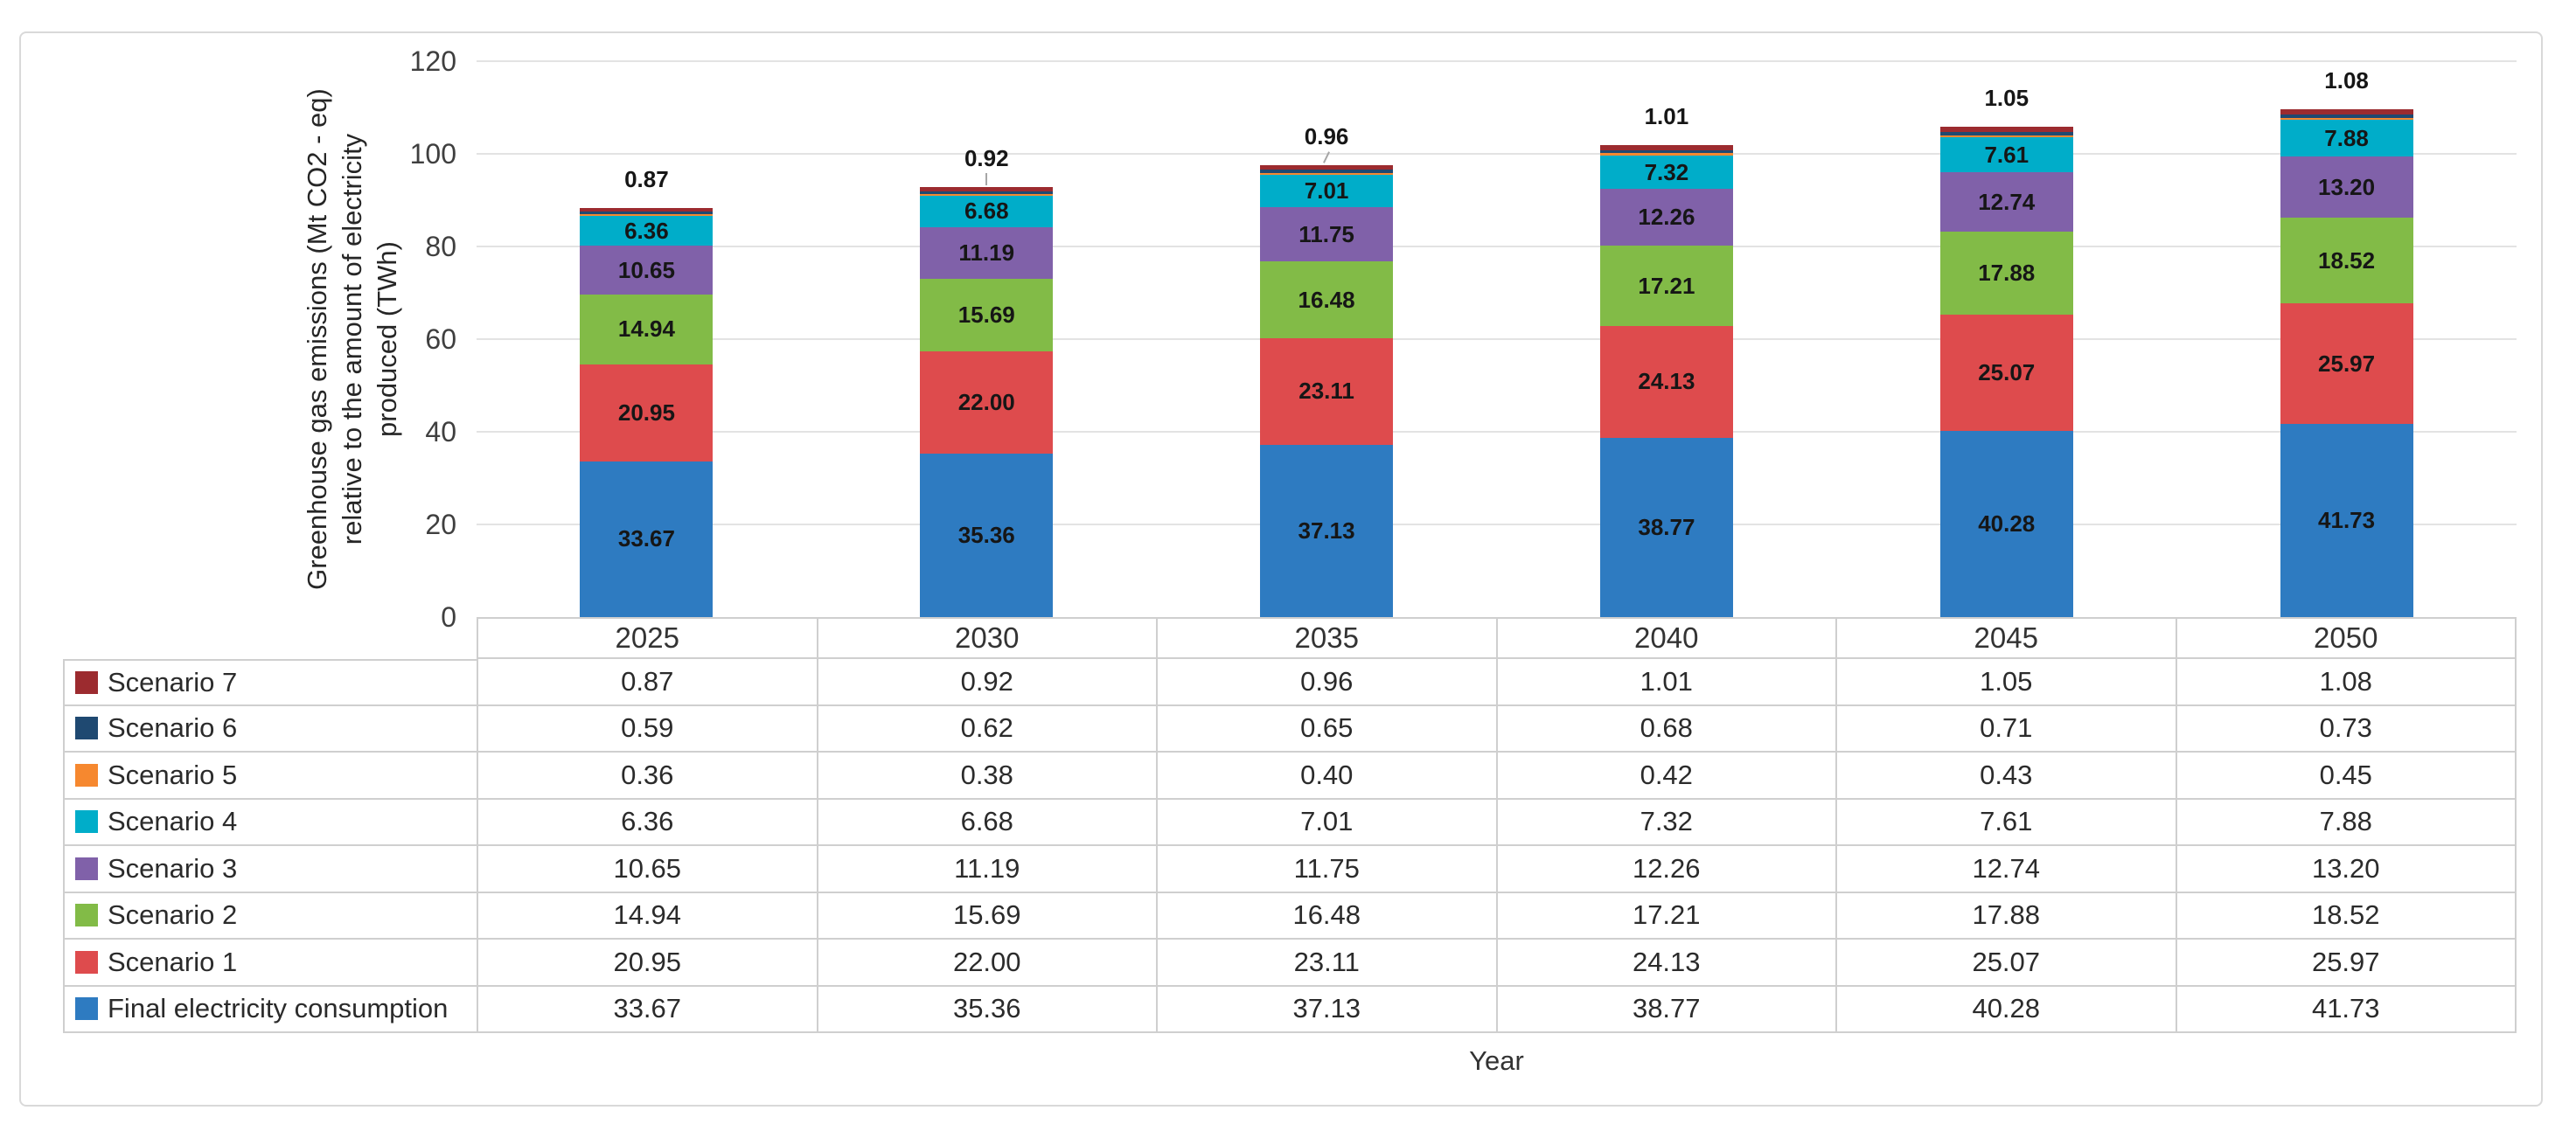  I want to click on bar-segment-label: 16.48, so click(1326, 299).